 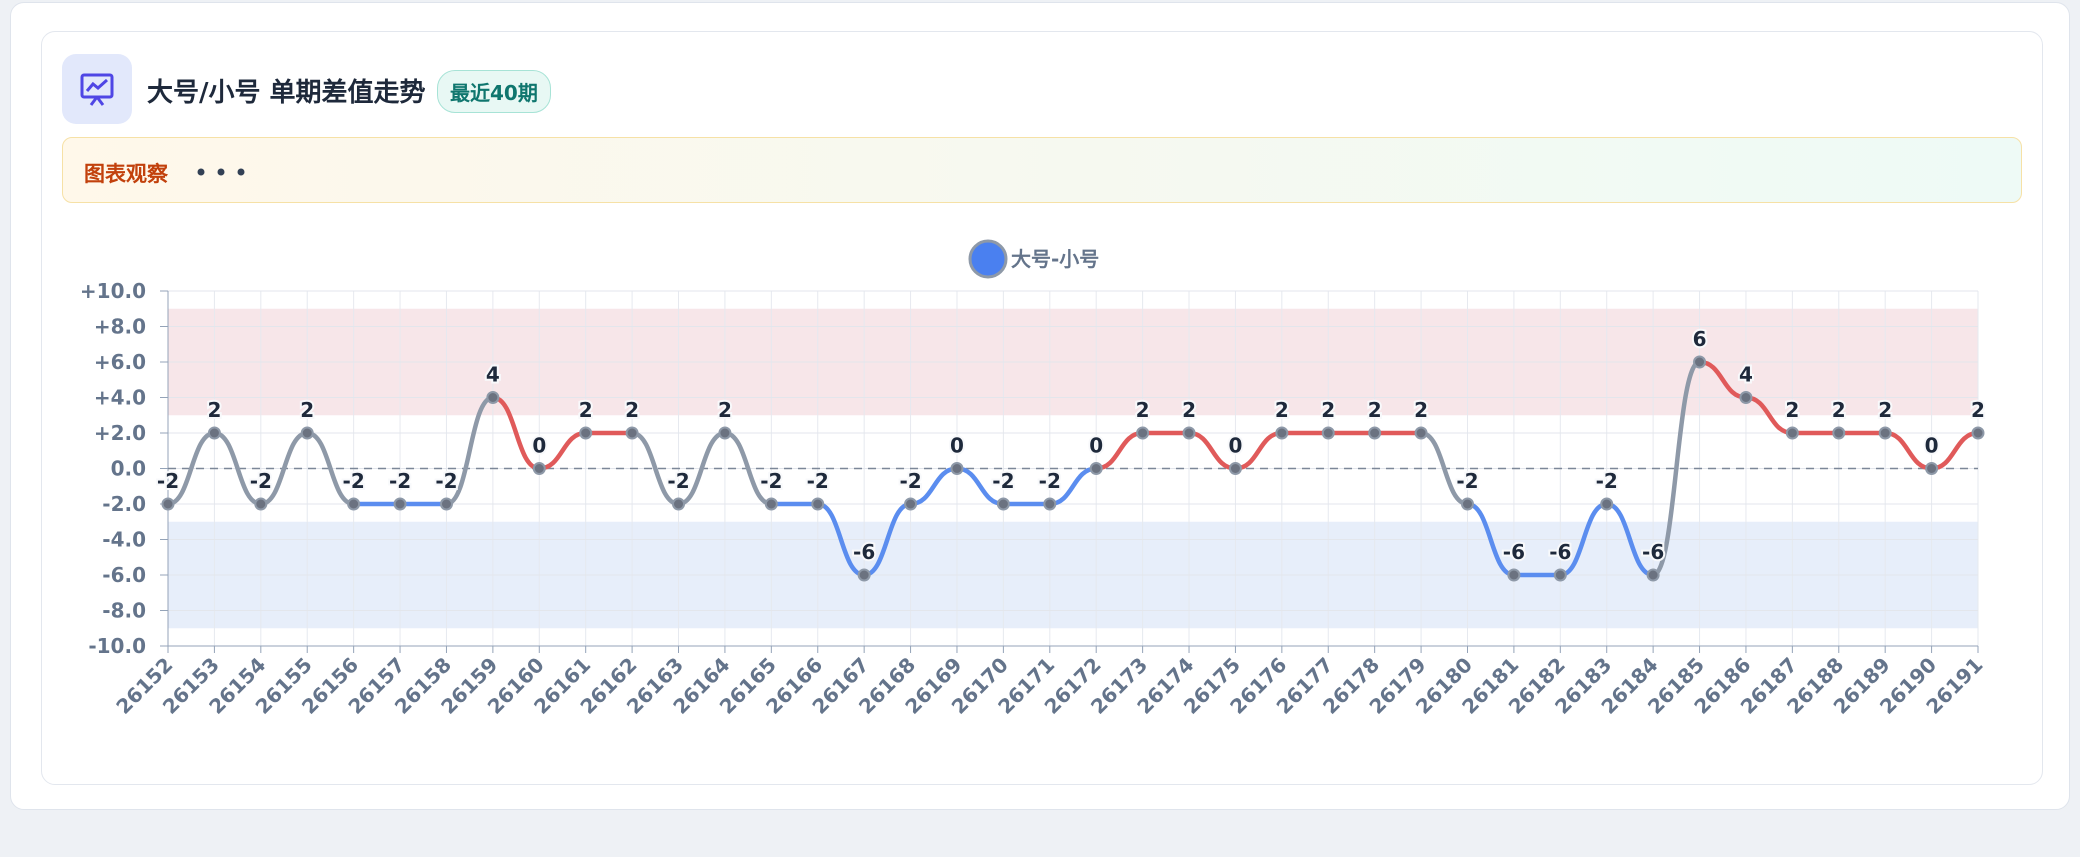 What do you see at coordinates (124, 575) in the screenshot?
I see `y-tick-label: -6.0` at bounding box center [124, 575].